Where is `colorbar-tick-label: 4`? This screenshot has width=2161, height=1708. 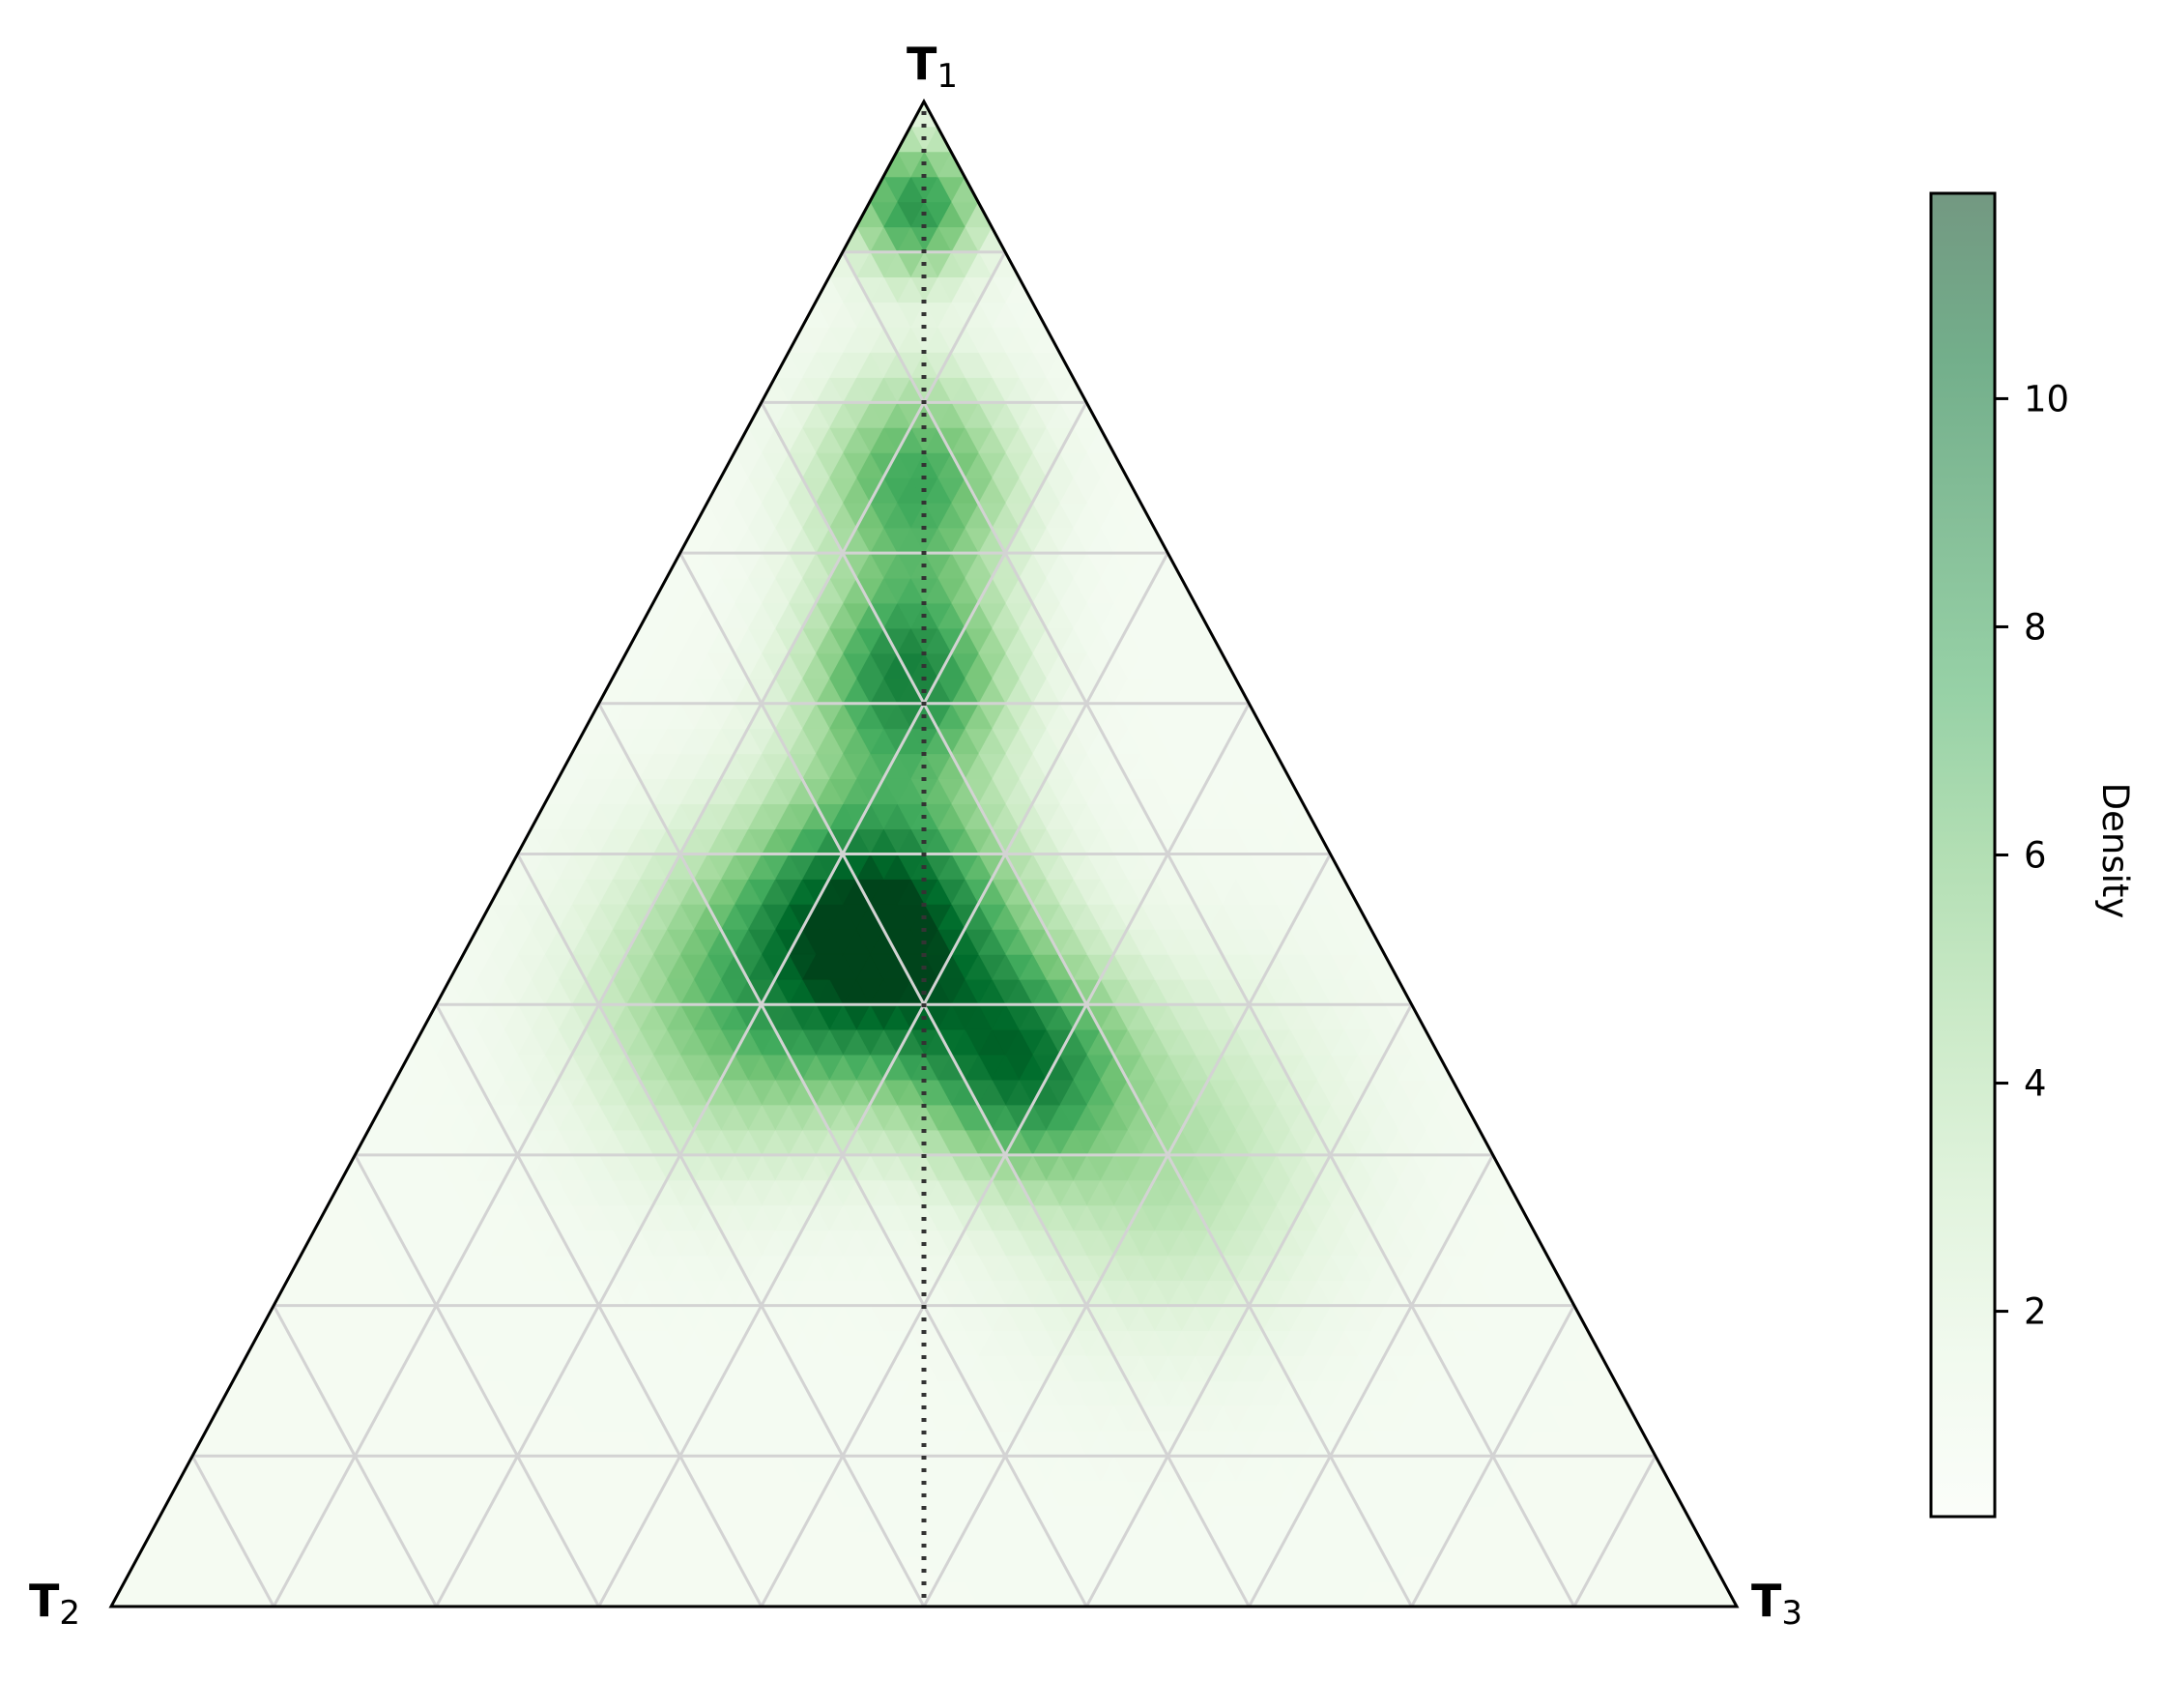
colorbar-tick-label: 4 is located at coordinates (2035, 1084).